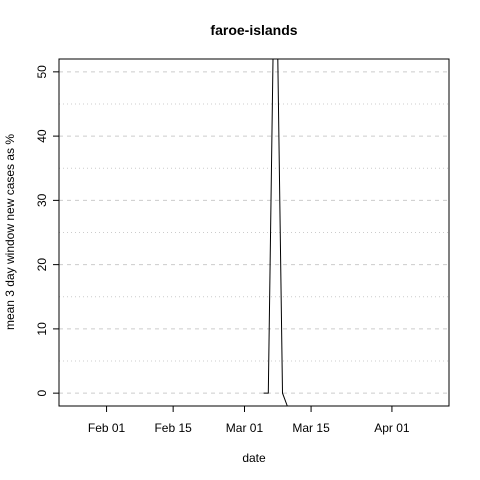 This screenshot has width=480, height=480. Describe the element at coordinates (107, 428) in the screenshot. I see `x-tick-label: Feb 01` at that location.